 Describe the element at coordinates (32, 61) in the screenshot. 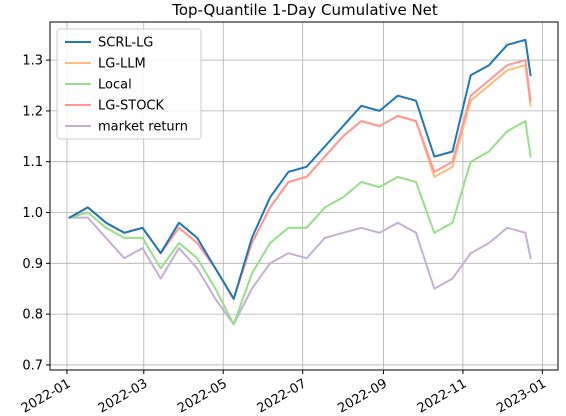

I see `y-tick-label: 1.3` at that location.